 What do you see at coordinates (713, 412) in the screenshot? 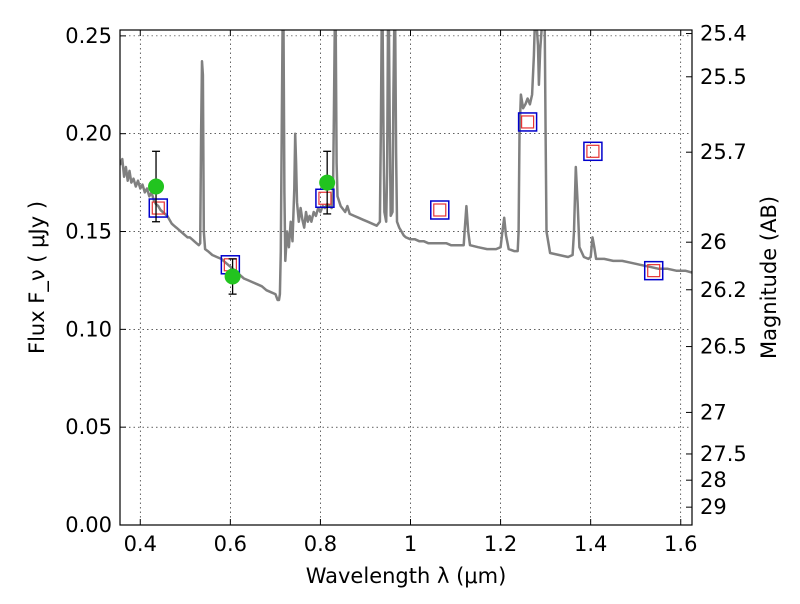
I see `y2-tick-label: 27` at bounding box center [713, 412].